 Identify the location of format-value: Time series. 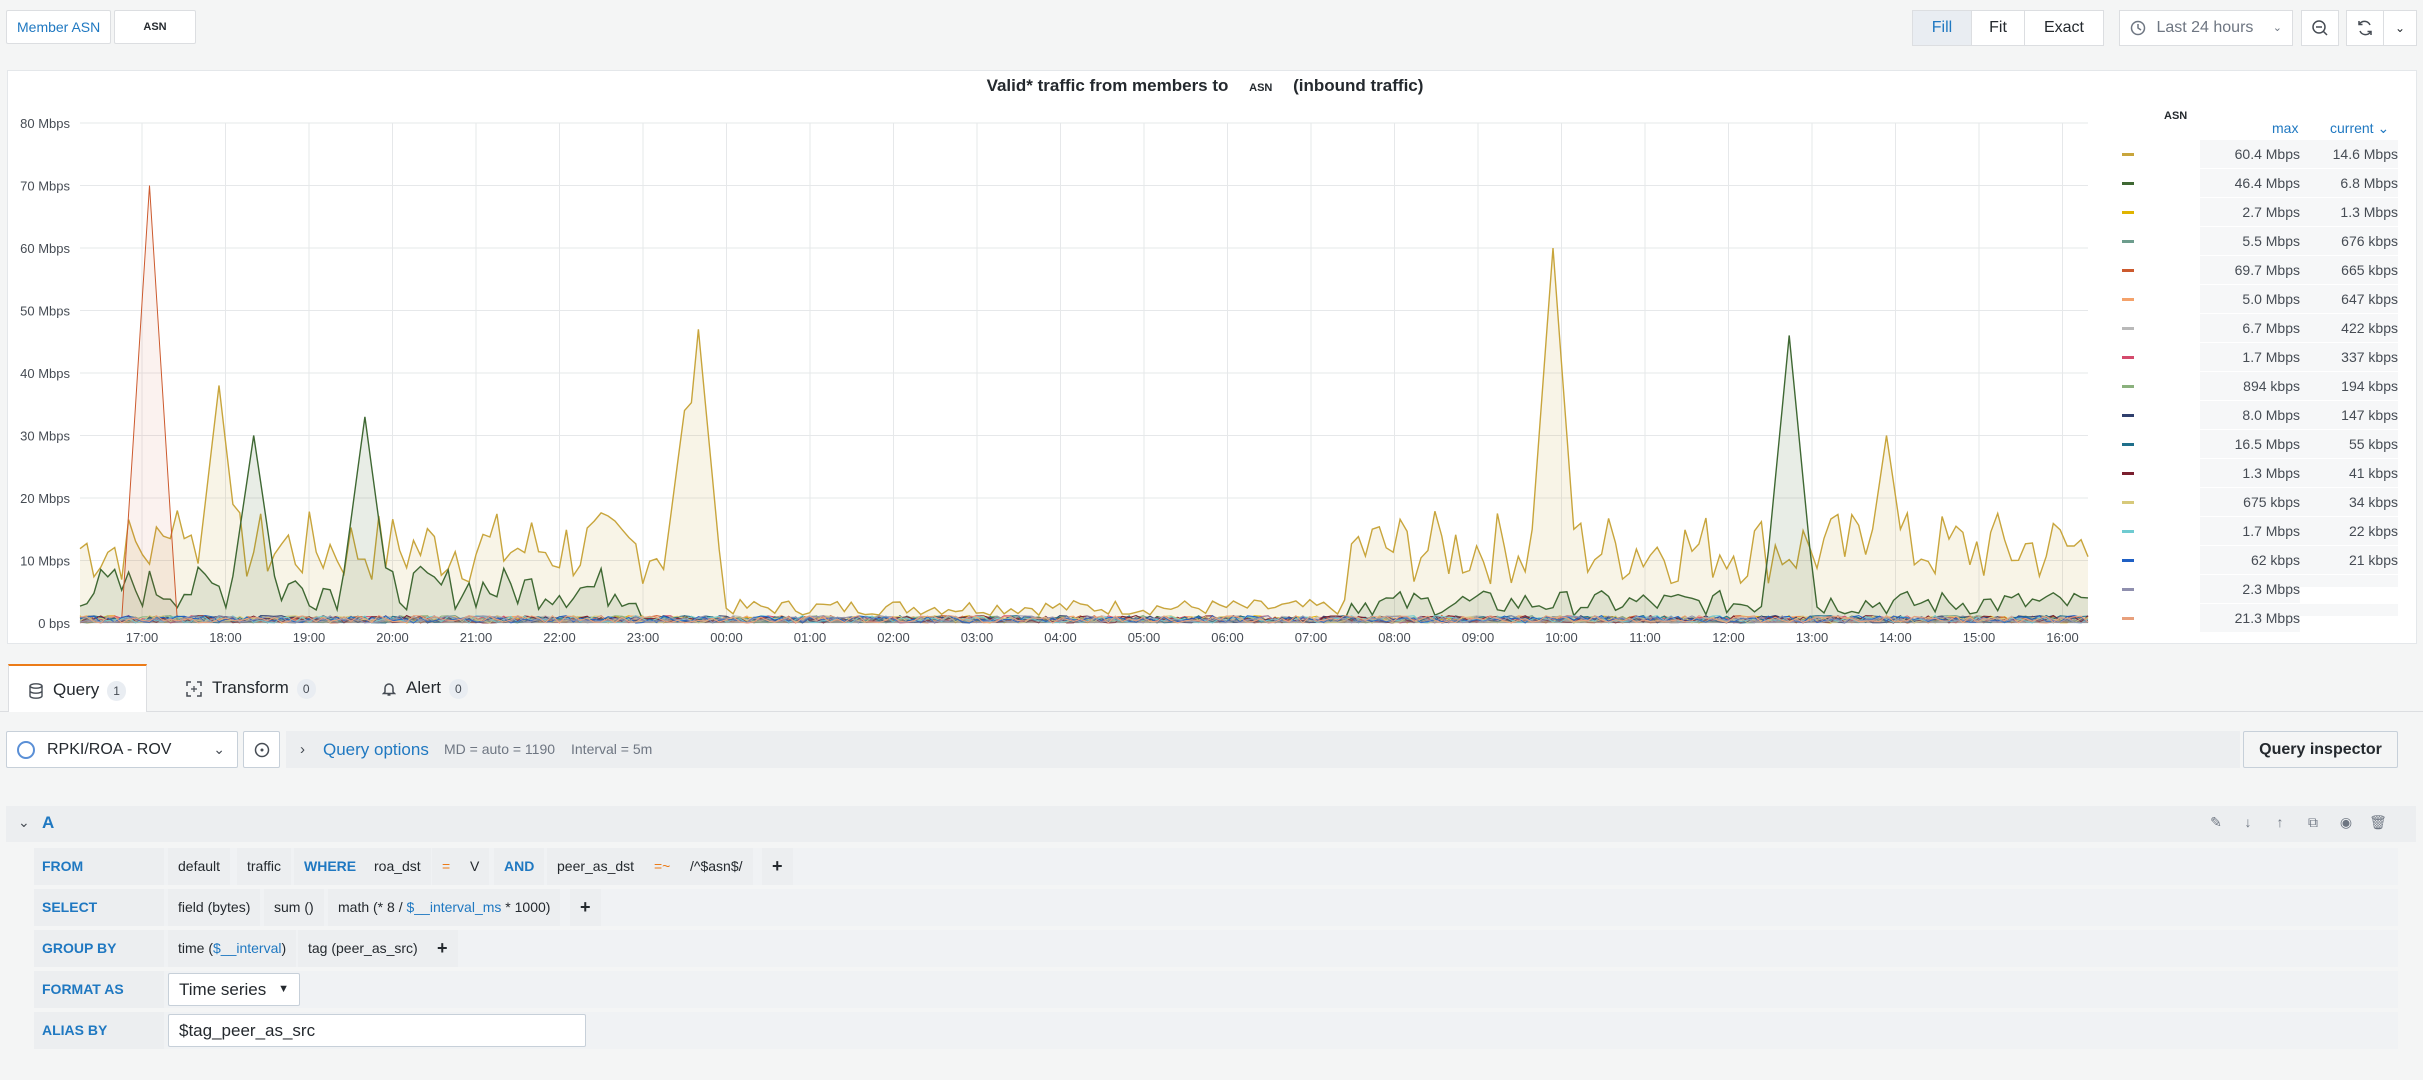
(223, 989).